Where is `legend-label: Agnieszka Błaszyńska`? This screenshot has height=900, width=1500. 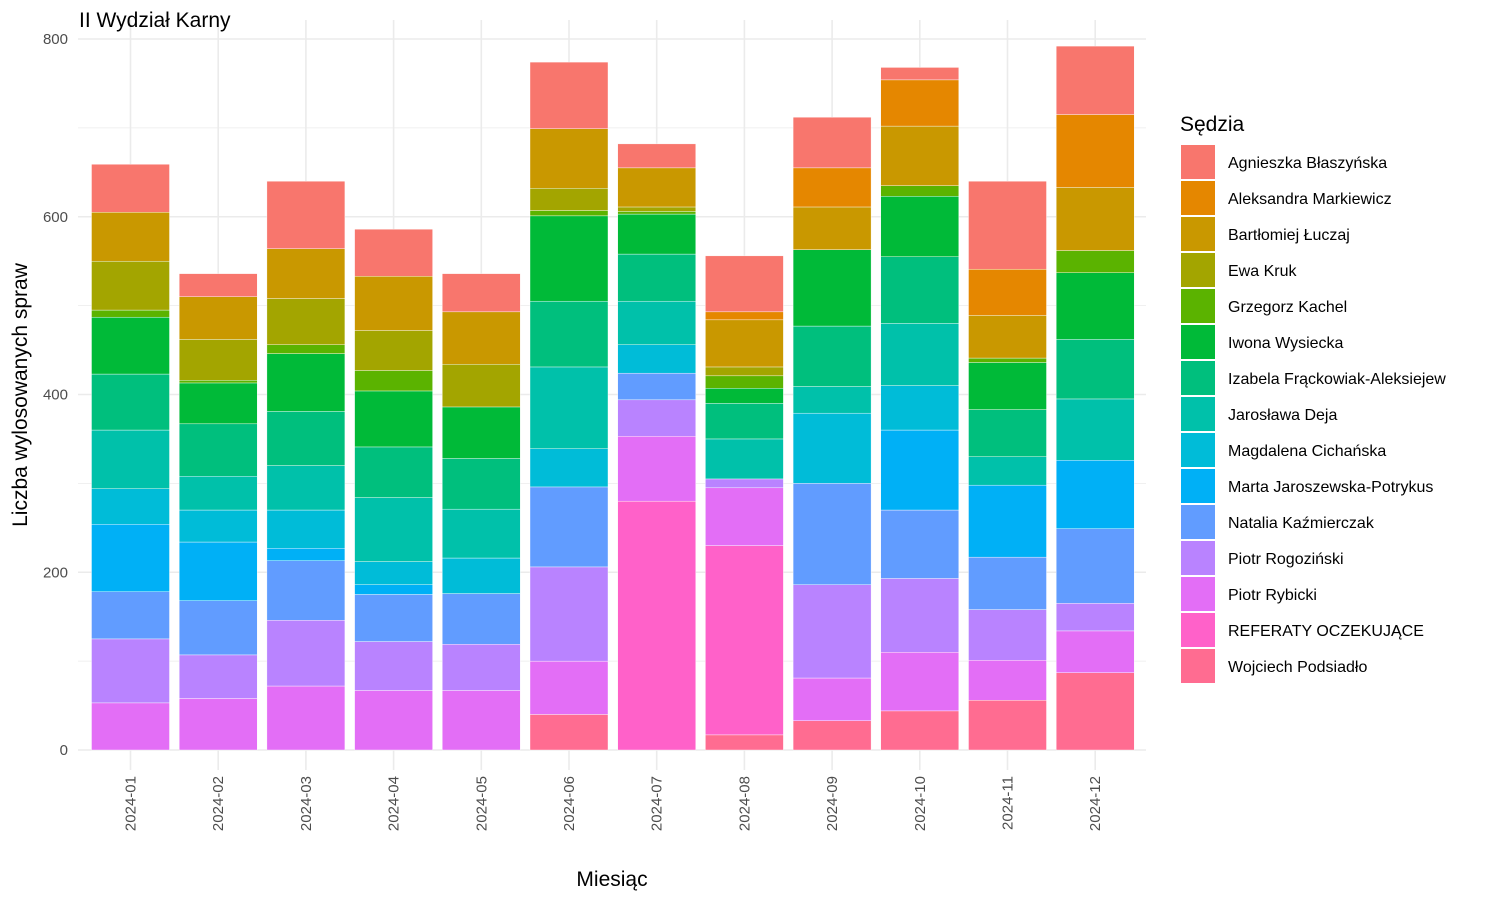
legend-label: Agnieszka Błaszyńska is located at coordinates (1307, 163).